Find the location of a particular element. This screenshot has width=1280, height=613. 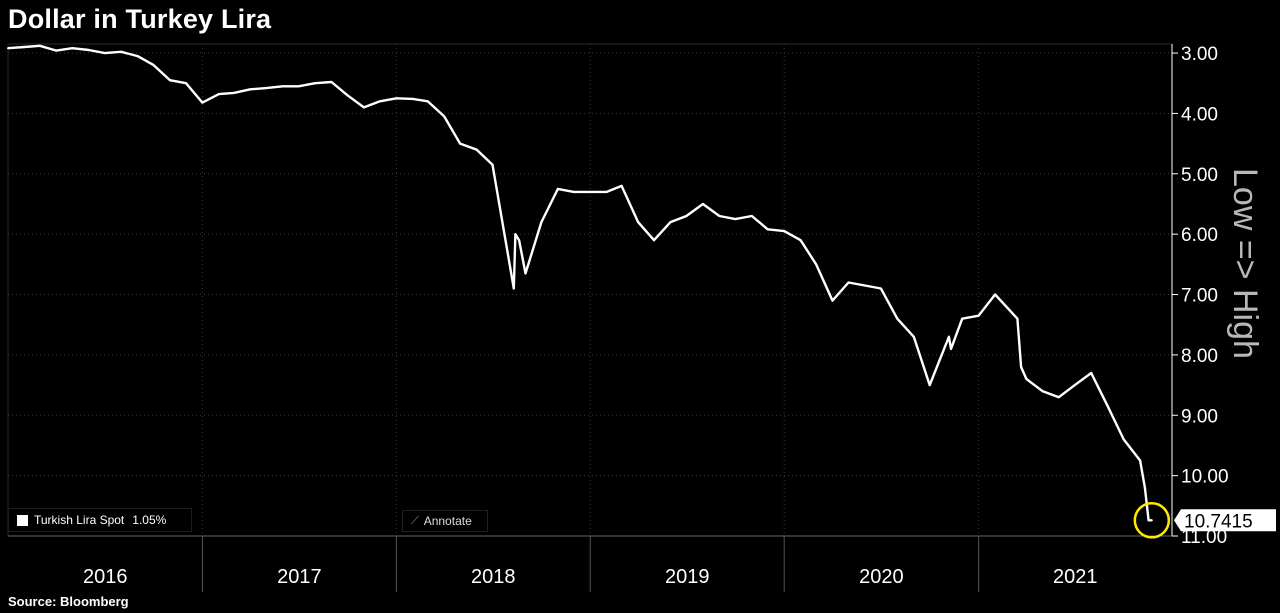

legend-series-change: 1.05% is located at coordinates (149, 520).